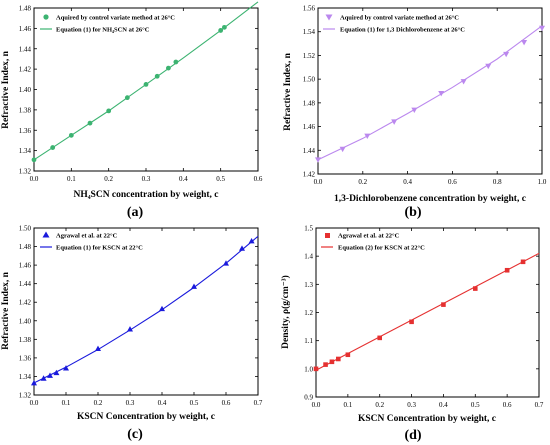 The height and width of the screenshot is (445, 550). I want to click on fit-curve, so click(146, 309).